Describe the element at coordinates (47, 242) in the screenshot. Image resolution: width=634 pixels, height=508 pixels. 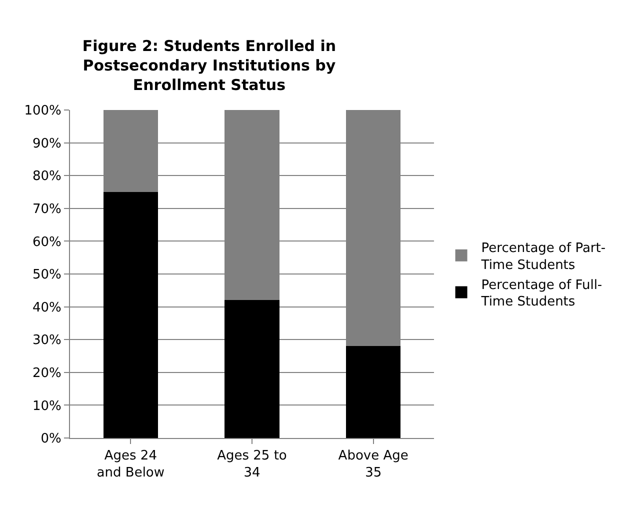
I see `y-tick-label: 60%` at that location.